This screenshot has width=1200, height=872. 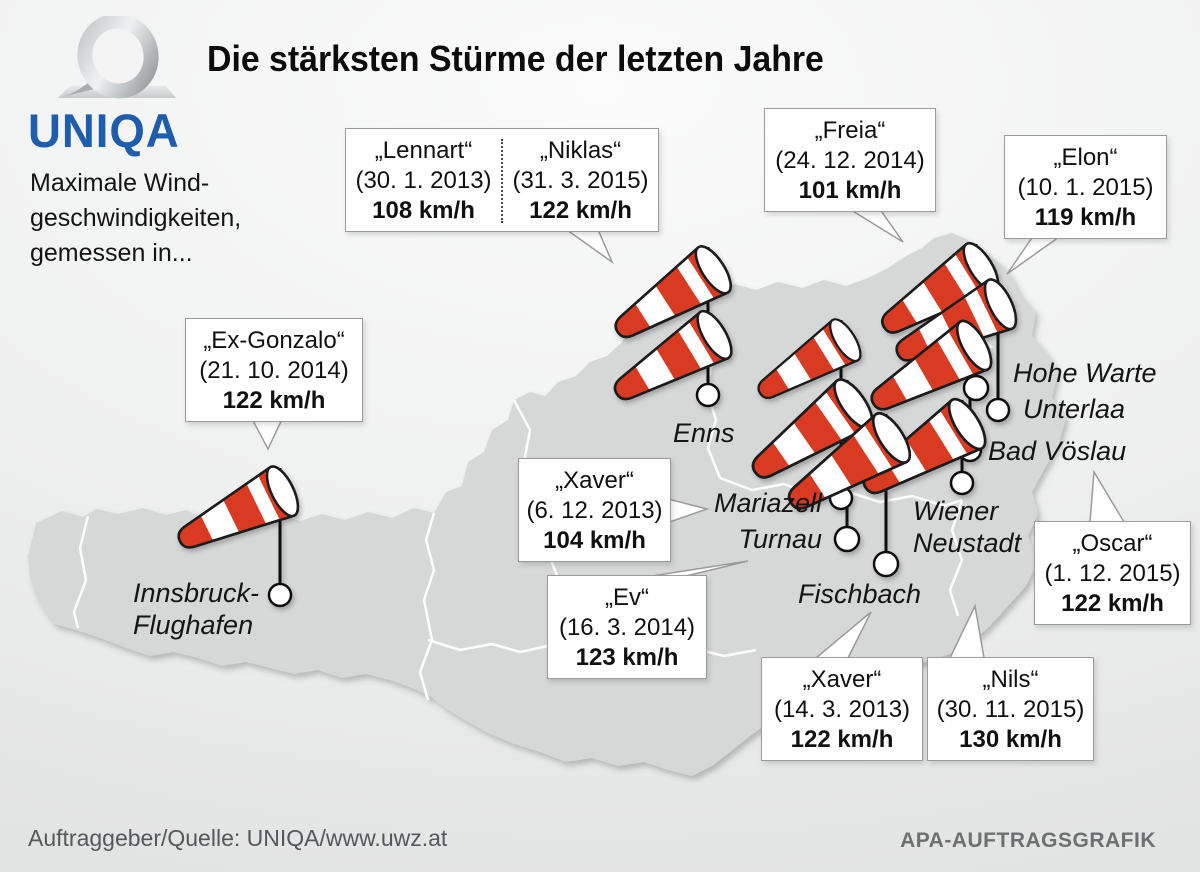 I want to click on storm-date: (24. 12. 2014), so click(x=850, y=160).